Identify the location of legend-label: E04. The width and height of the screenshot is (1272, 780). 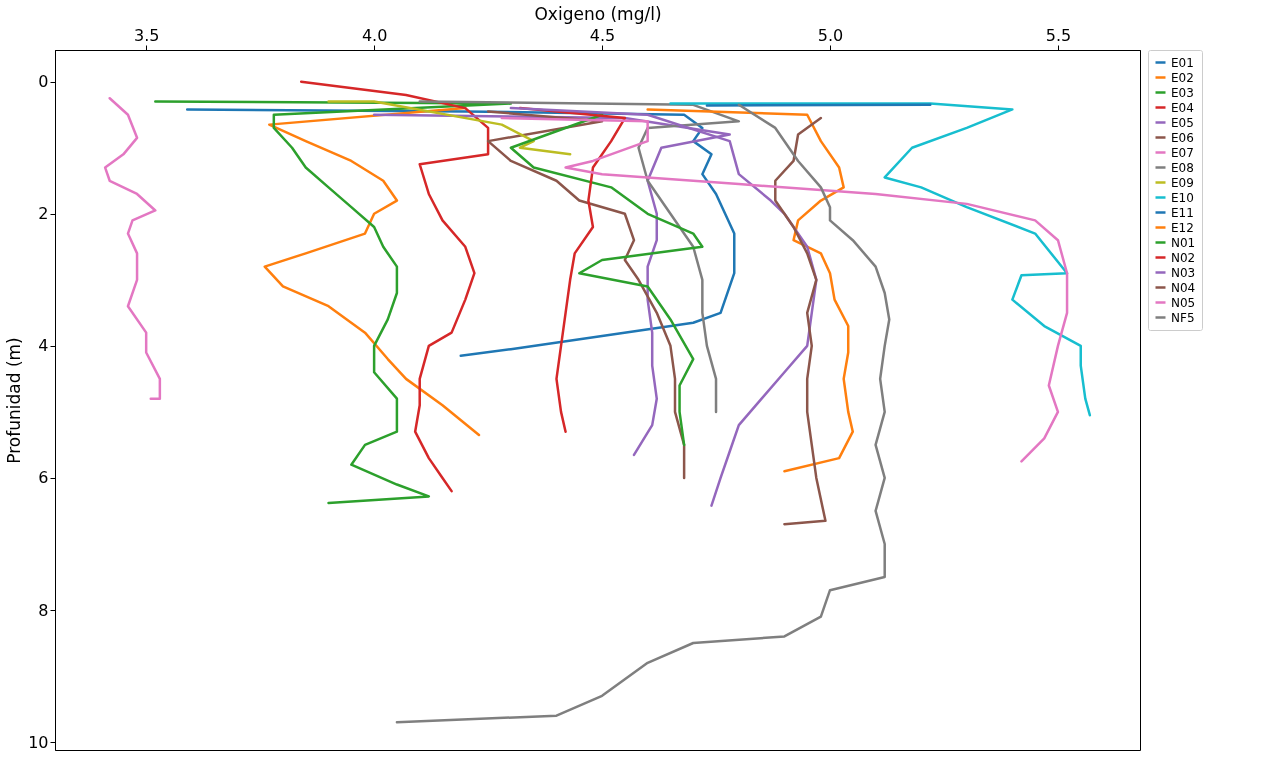
(1182, 107).